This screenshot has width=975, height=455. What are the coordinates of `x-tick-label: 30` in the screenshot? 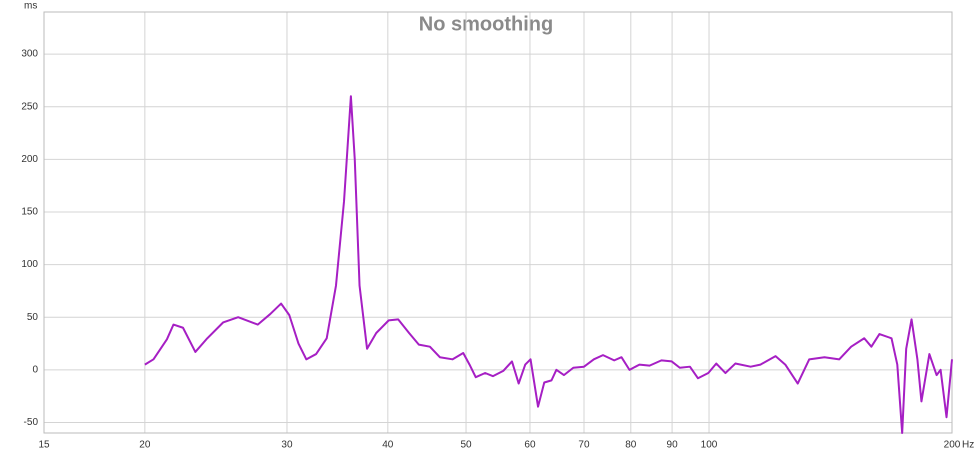 It's located at (287, 445).